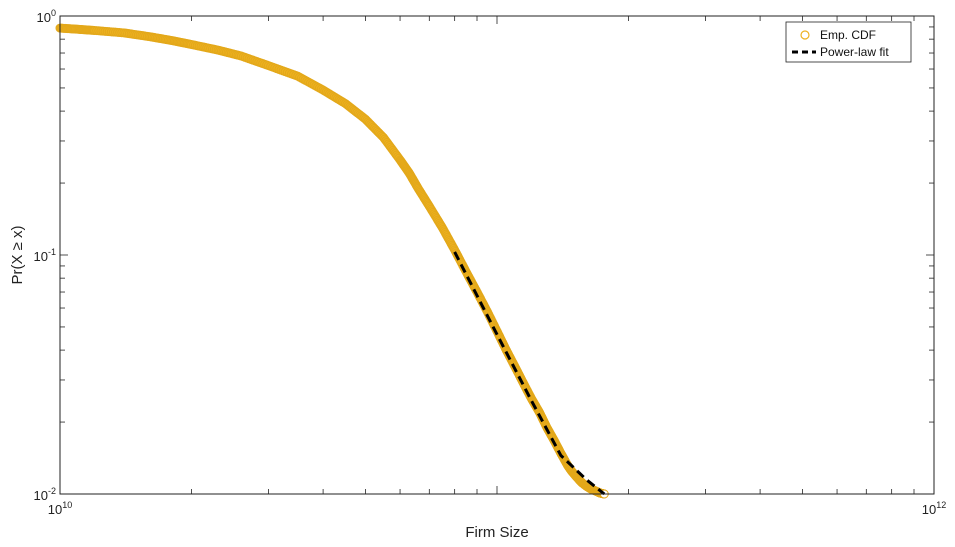  Describe the element at coordinates (17, 254) in the screenshot. I see `y-axis-label: Pr(X ≥ x)` at that location.